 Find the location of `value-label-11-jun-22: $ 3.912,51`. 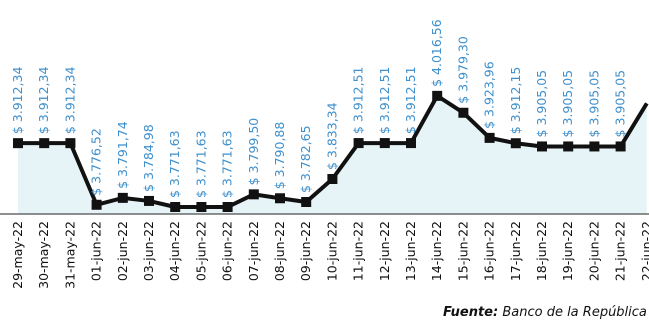

value-label-11-jun-22: $ 3.912,51 is located at coordinates (358, 100).